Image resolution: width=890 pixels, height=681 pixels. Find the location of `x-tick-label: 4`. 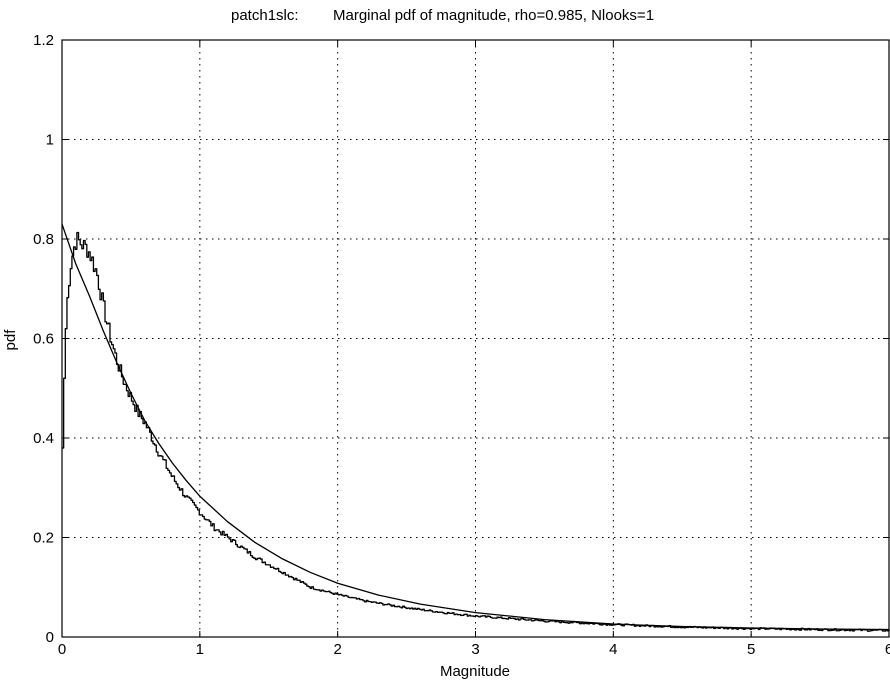

x-tick-label: 4 is located at coordinates (613, 649).